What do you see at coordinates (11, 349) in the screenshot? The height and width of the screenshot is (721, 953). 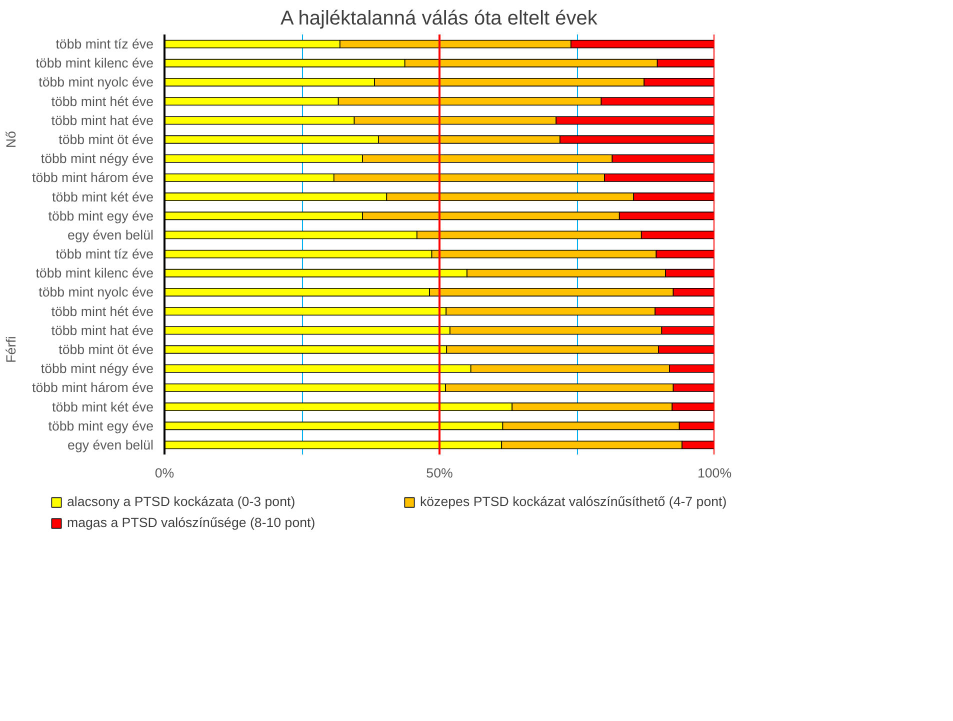 I see `text: Férfi` at bounding box center [11, 349].